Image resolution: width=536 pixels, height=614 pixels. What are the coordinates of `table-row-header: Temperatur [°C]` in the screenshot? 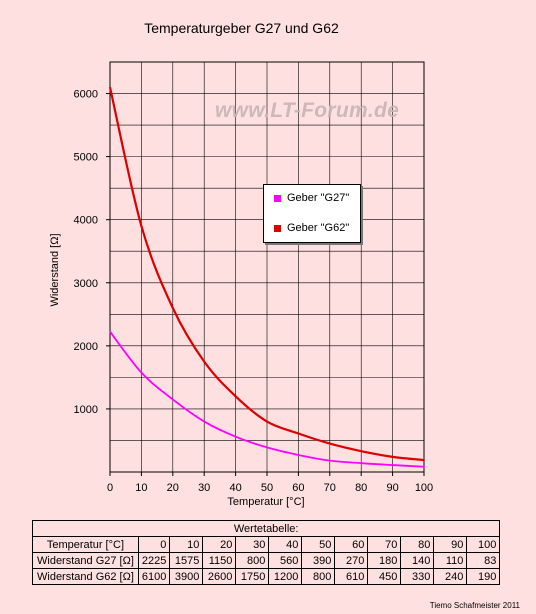 It's located at (85, 544).